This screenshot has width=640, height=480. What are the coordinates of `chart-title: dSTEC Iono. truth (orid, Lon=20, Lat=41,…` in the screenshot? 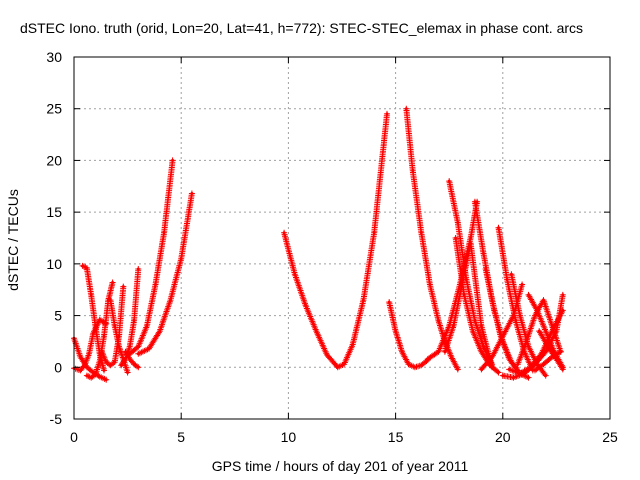 It's located at (301, 28).